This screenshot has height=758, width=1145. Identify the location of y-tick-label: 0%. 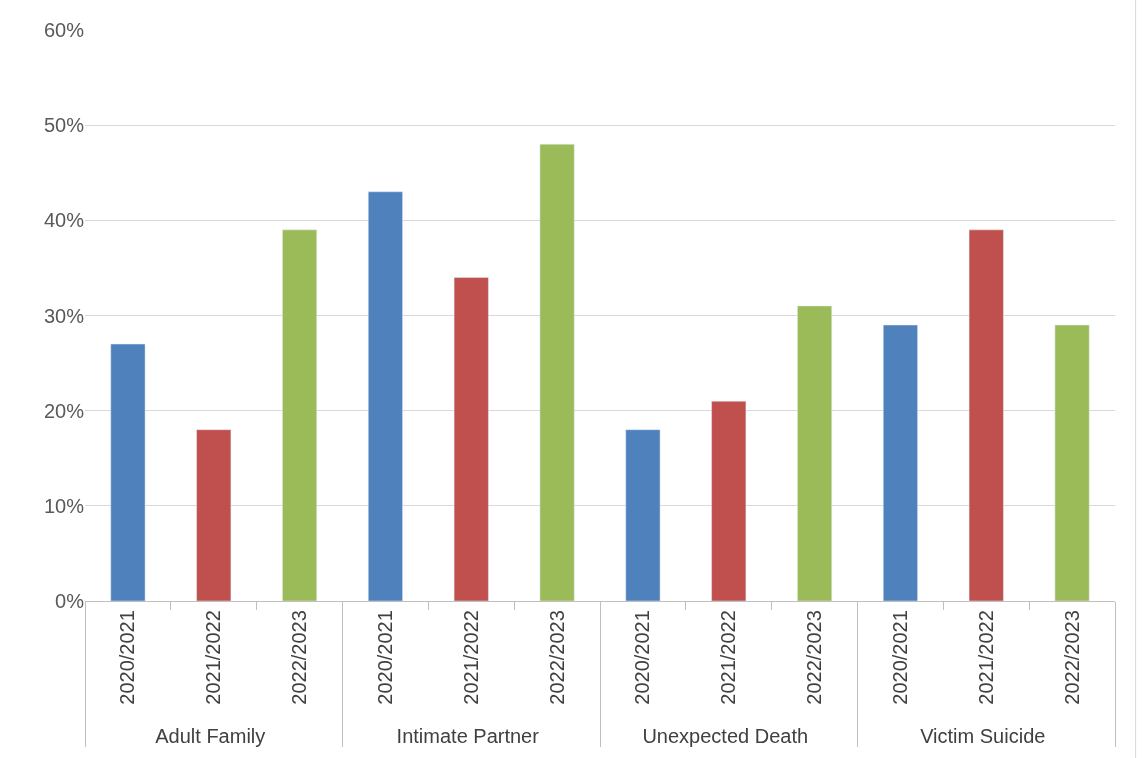
(70, 601).